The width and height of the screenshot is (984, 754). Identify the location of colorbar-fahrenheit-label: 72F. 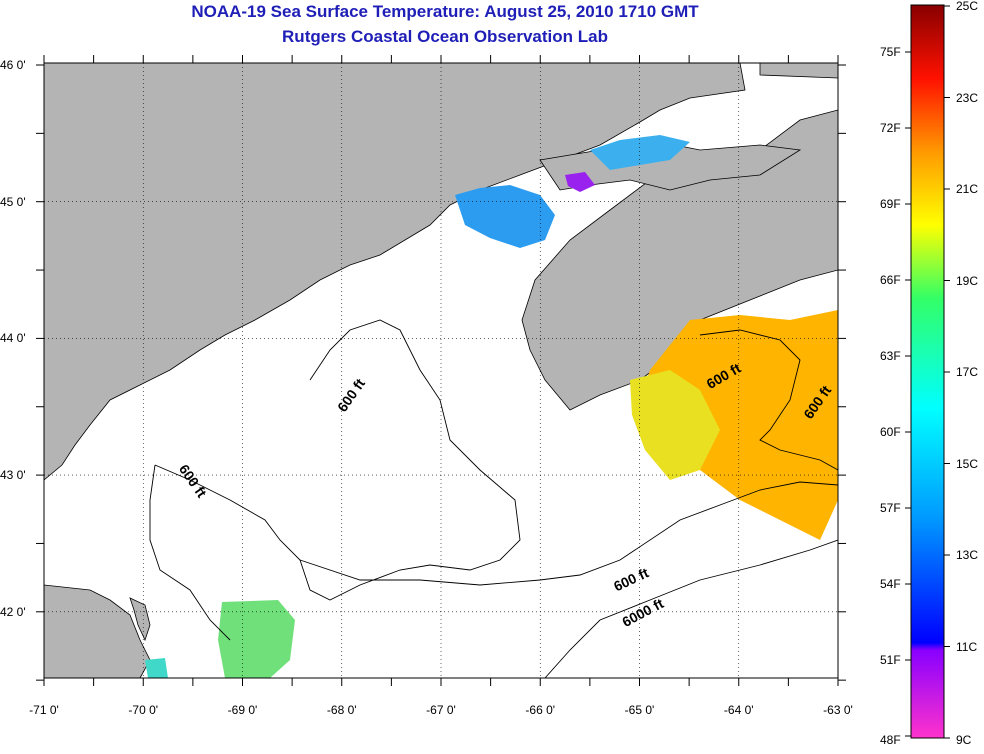
(890, 128).